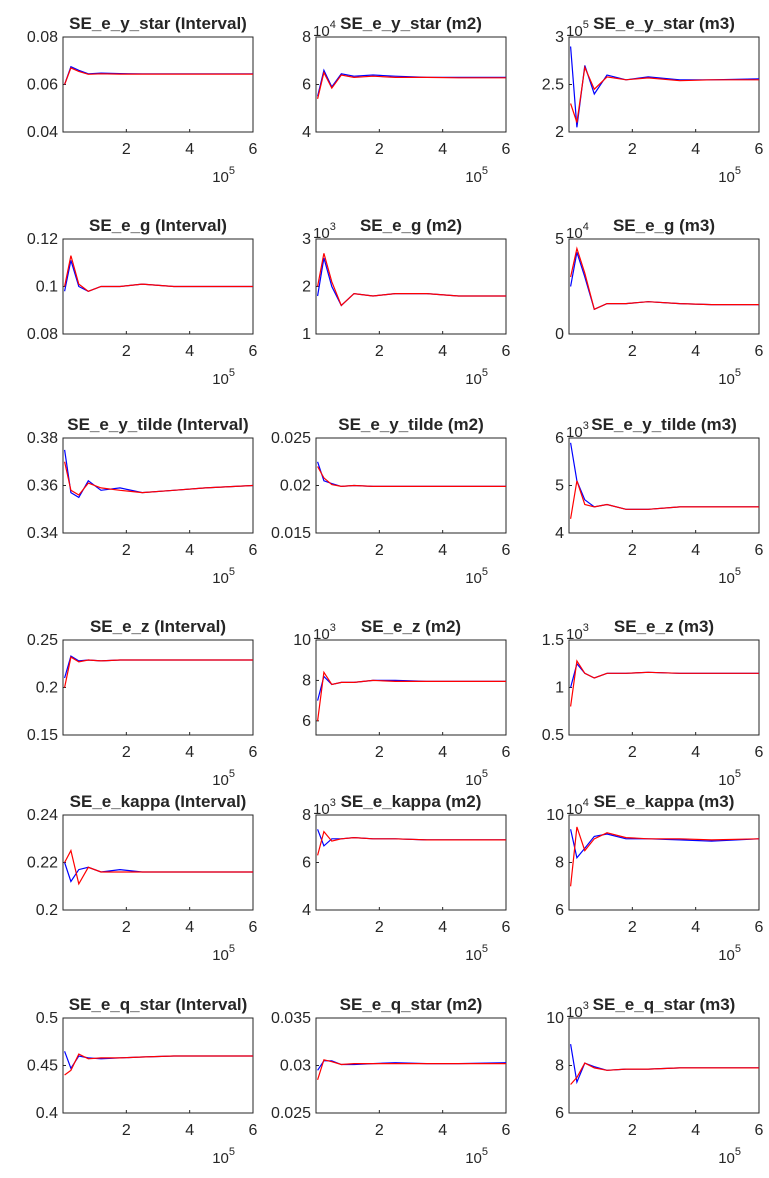  Describe the element at coordinates (664, 626) in the screenshot. I see `subplot-title: SE_e_z (m3)` at that location.